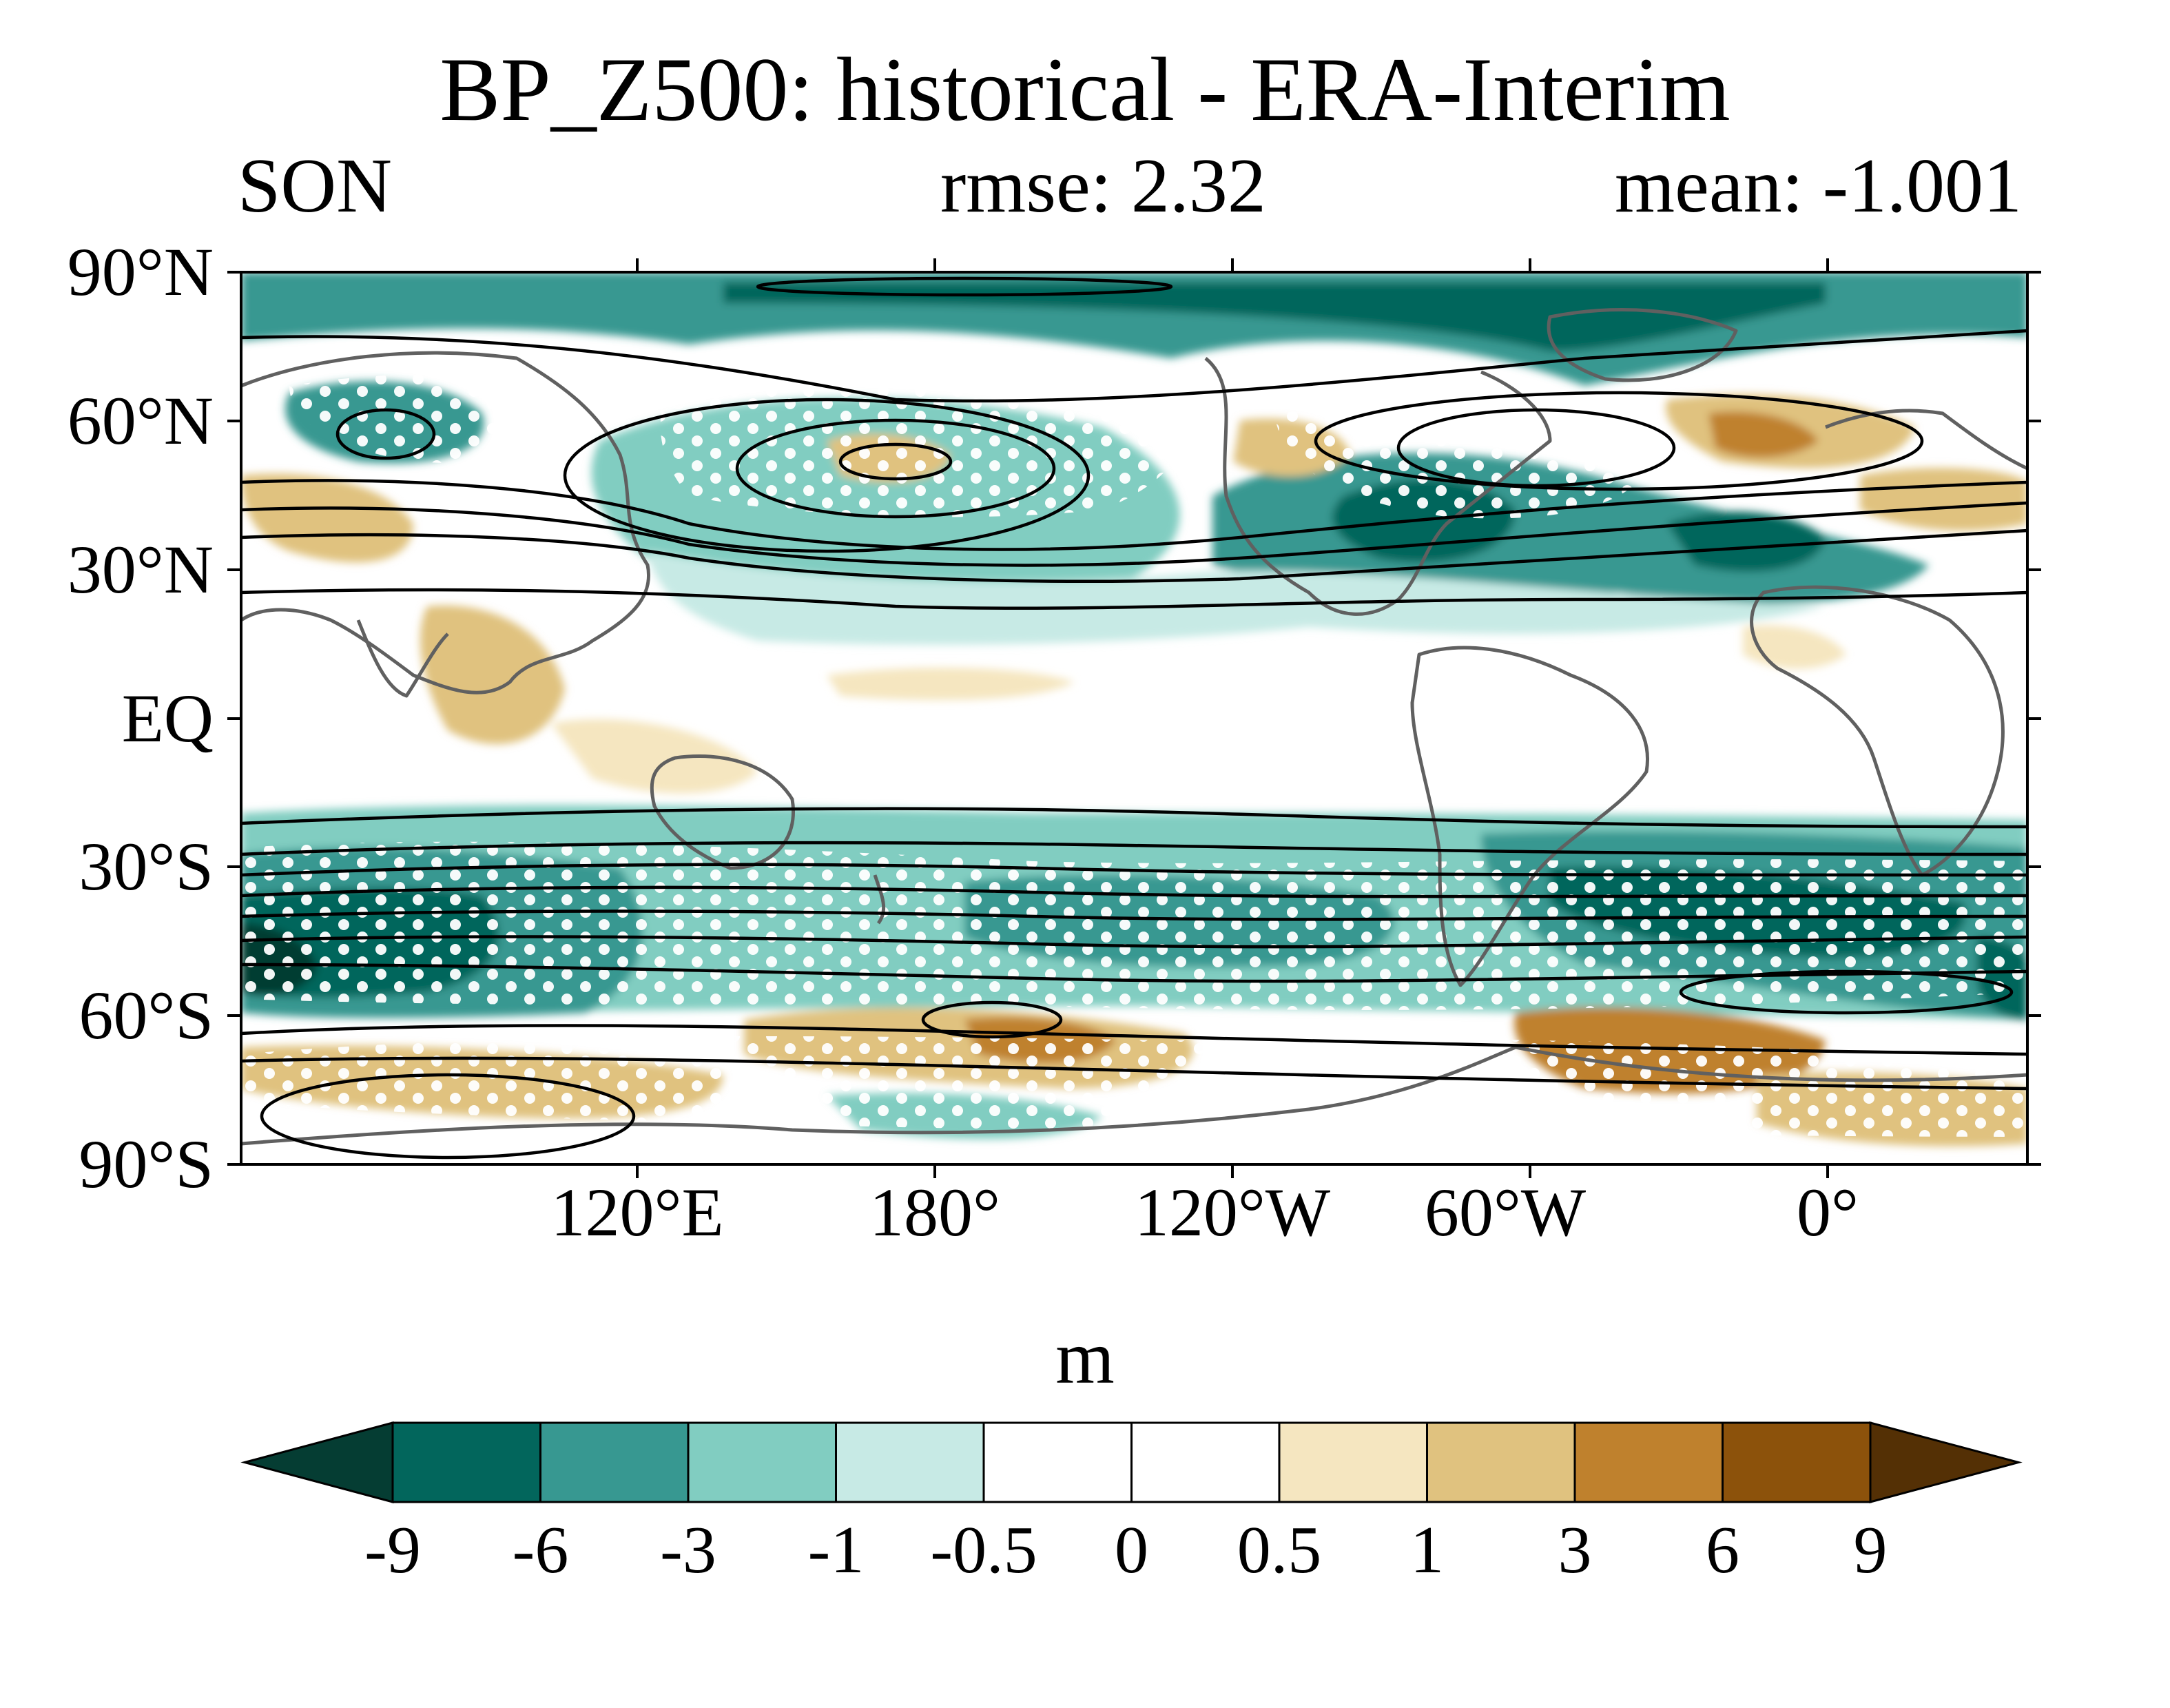  I want to click on colorbar-level-label: 9, so click(1871, 1550).